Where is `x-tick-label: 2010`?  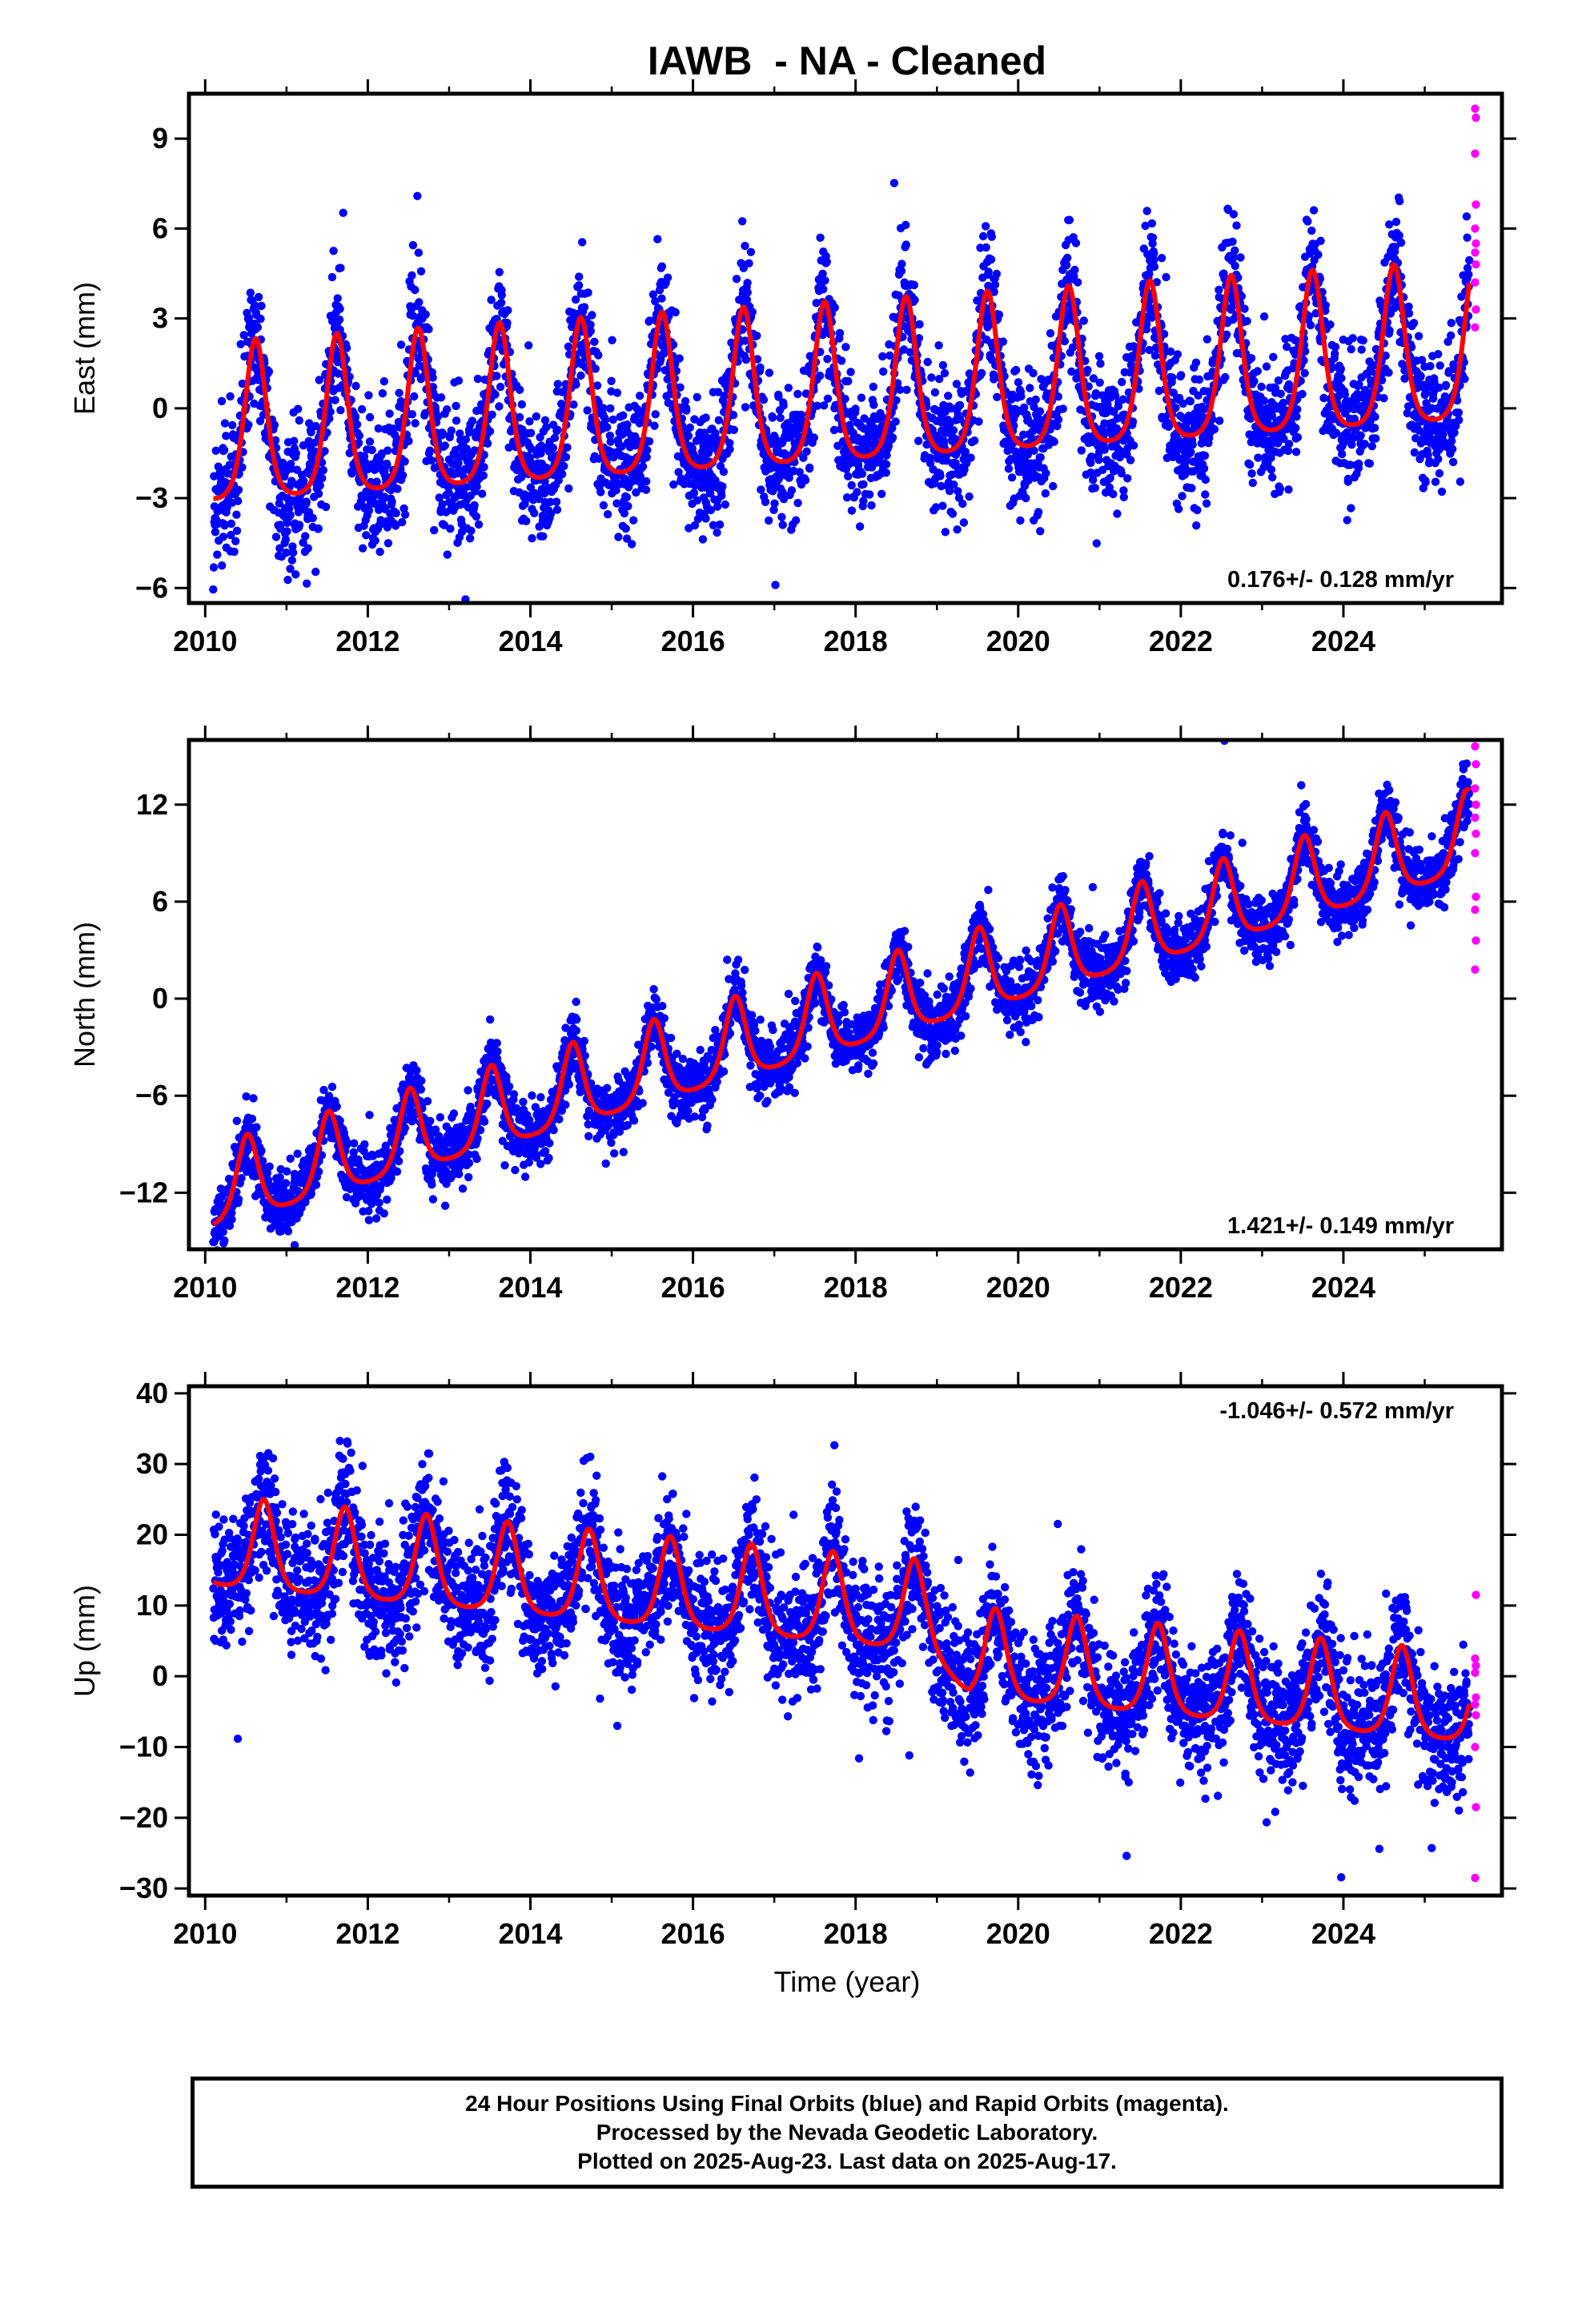 x-tick-label: 2010 is located at coordinates (205, 641).